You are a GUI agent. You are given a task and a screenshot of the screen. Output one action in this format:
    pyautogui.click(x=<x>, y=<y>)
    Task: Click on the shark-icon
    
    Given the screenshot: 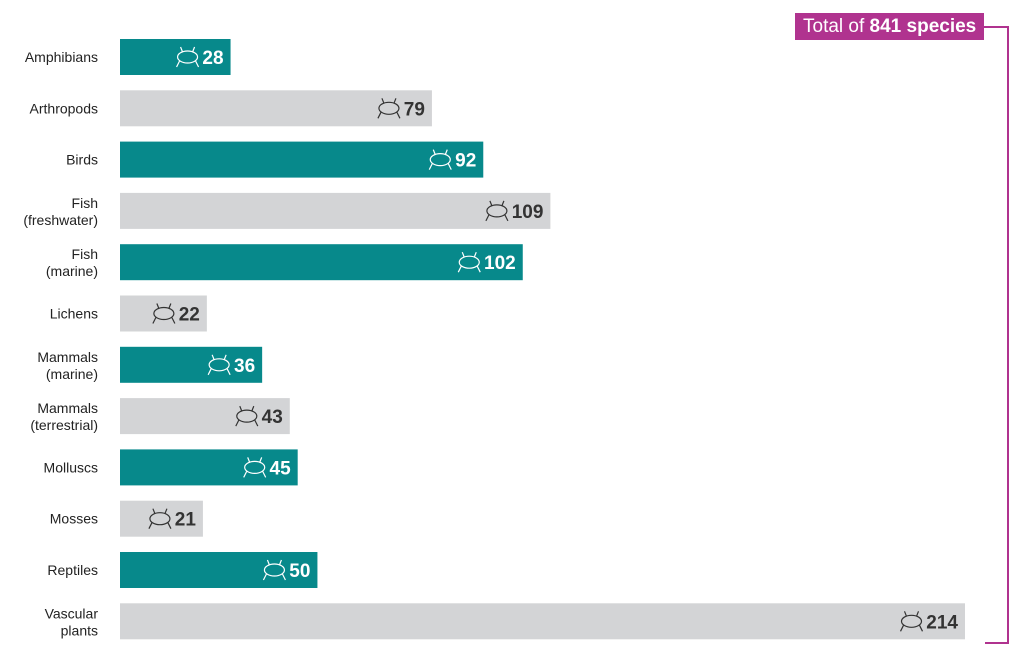 What is the action you would take?
    pyautogui.click(x=469, y=262)
    